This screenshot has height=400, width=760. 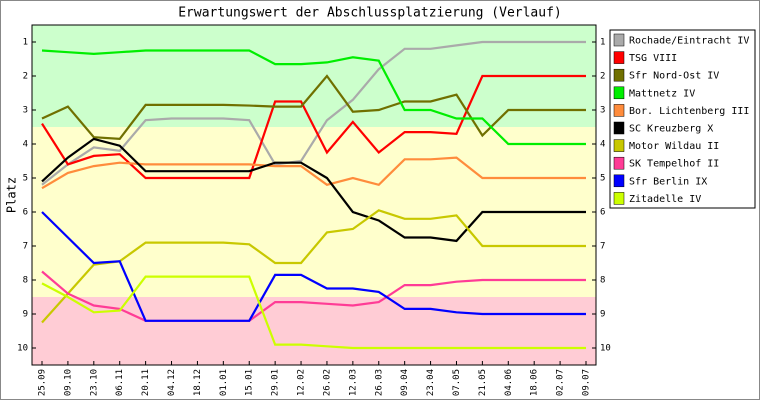 I want to click on y-tick-label: 8, so click(x=25, y=281).